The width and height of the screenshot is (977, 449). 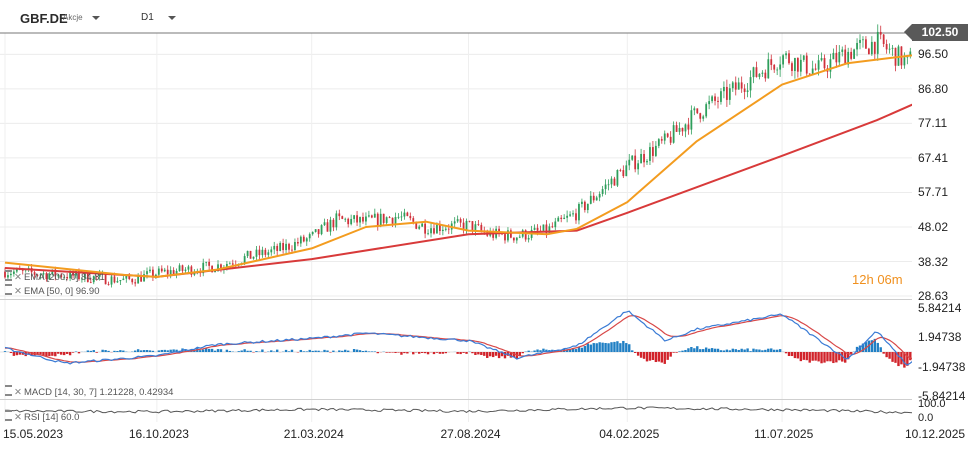 What do you see at coordinates (52, 290) in the screenshot?
I see `ema50-legend: ✕ EMA [50, 0] 96.90` at bounding box center [52, 290].